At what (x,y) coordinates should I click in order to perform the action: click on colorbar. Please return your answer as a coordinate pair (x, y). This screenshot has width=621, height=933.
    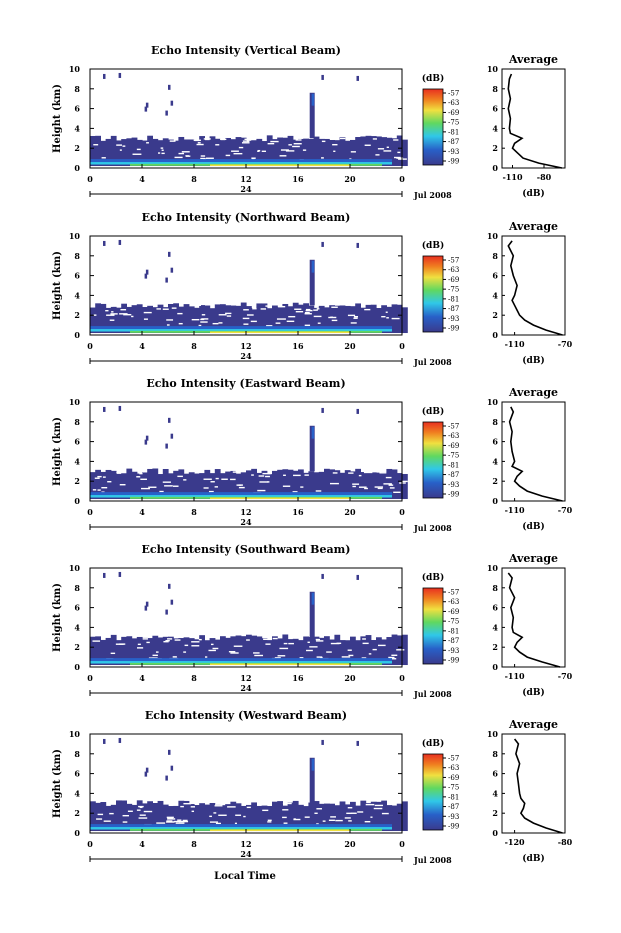
    Looking at the image, I should click on (433, 626).